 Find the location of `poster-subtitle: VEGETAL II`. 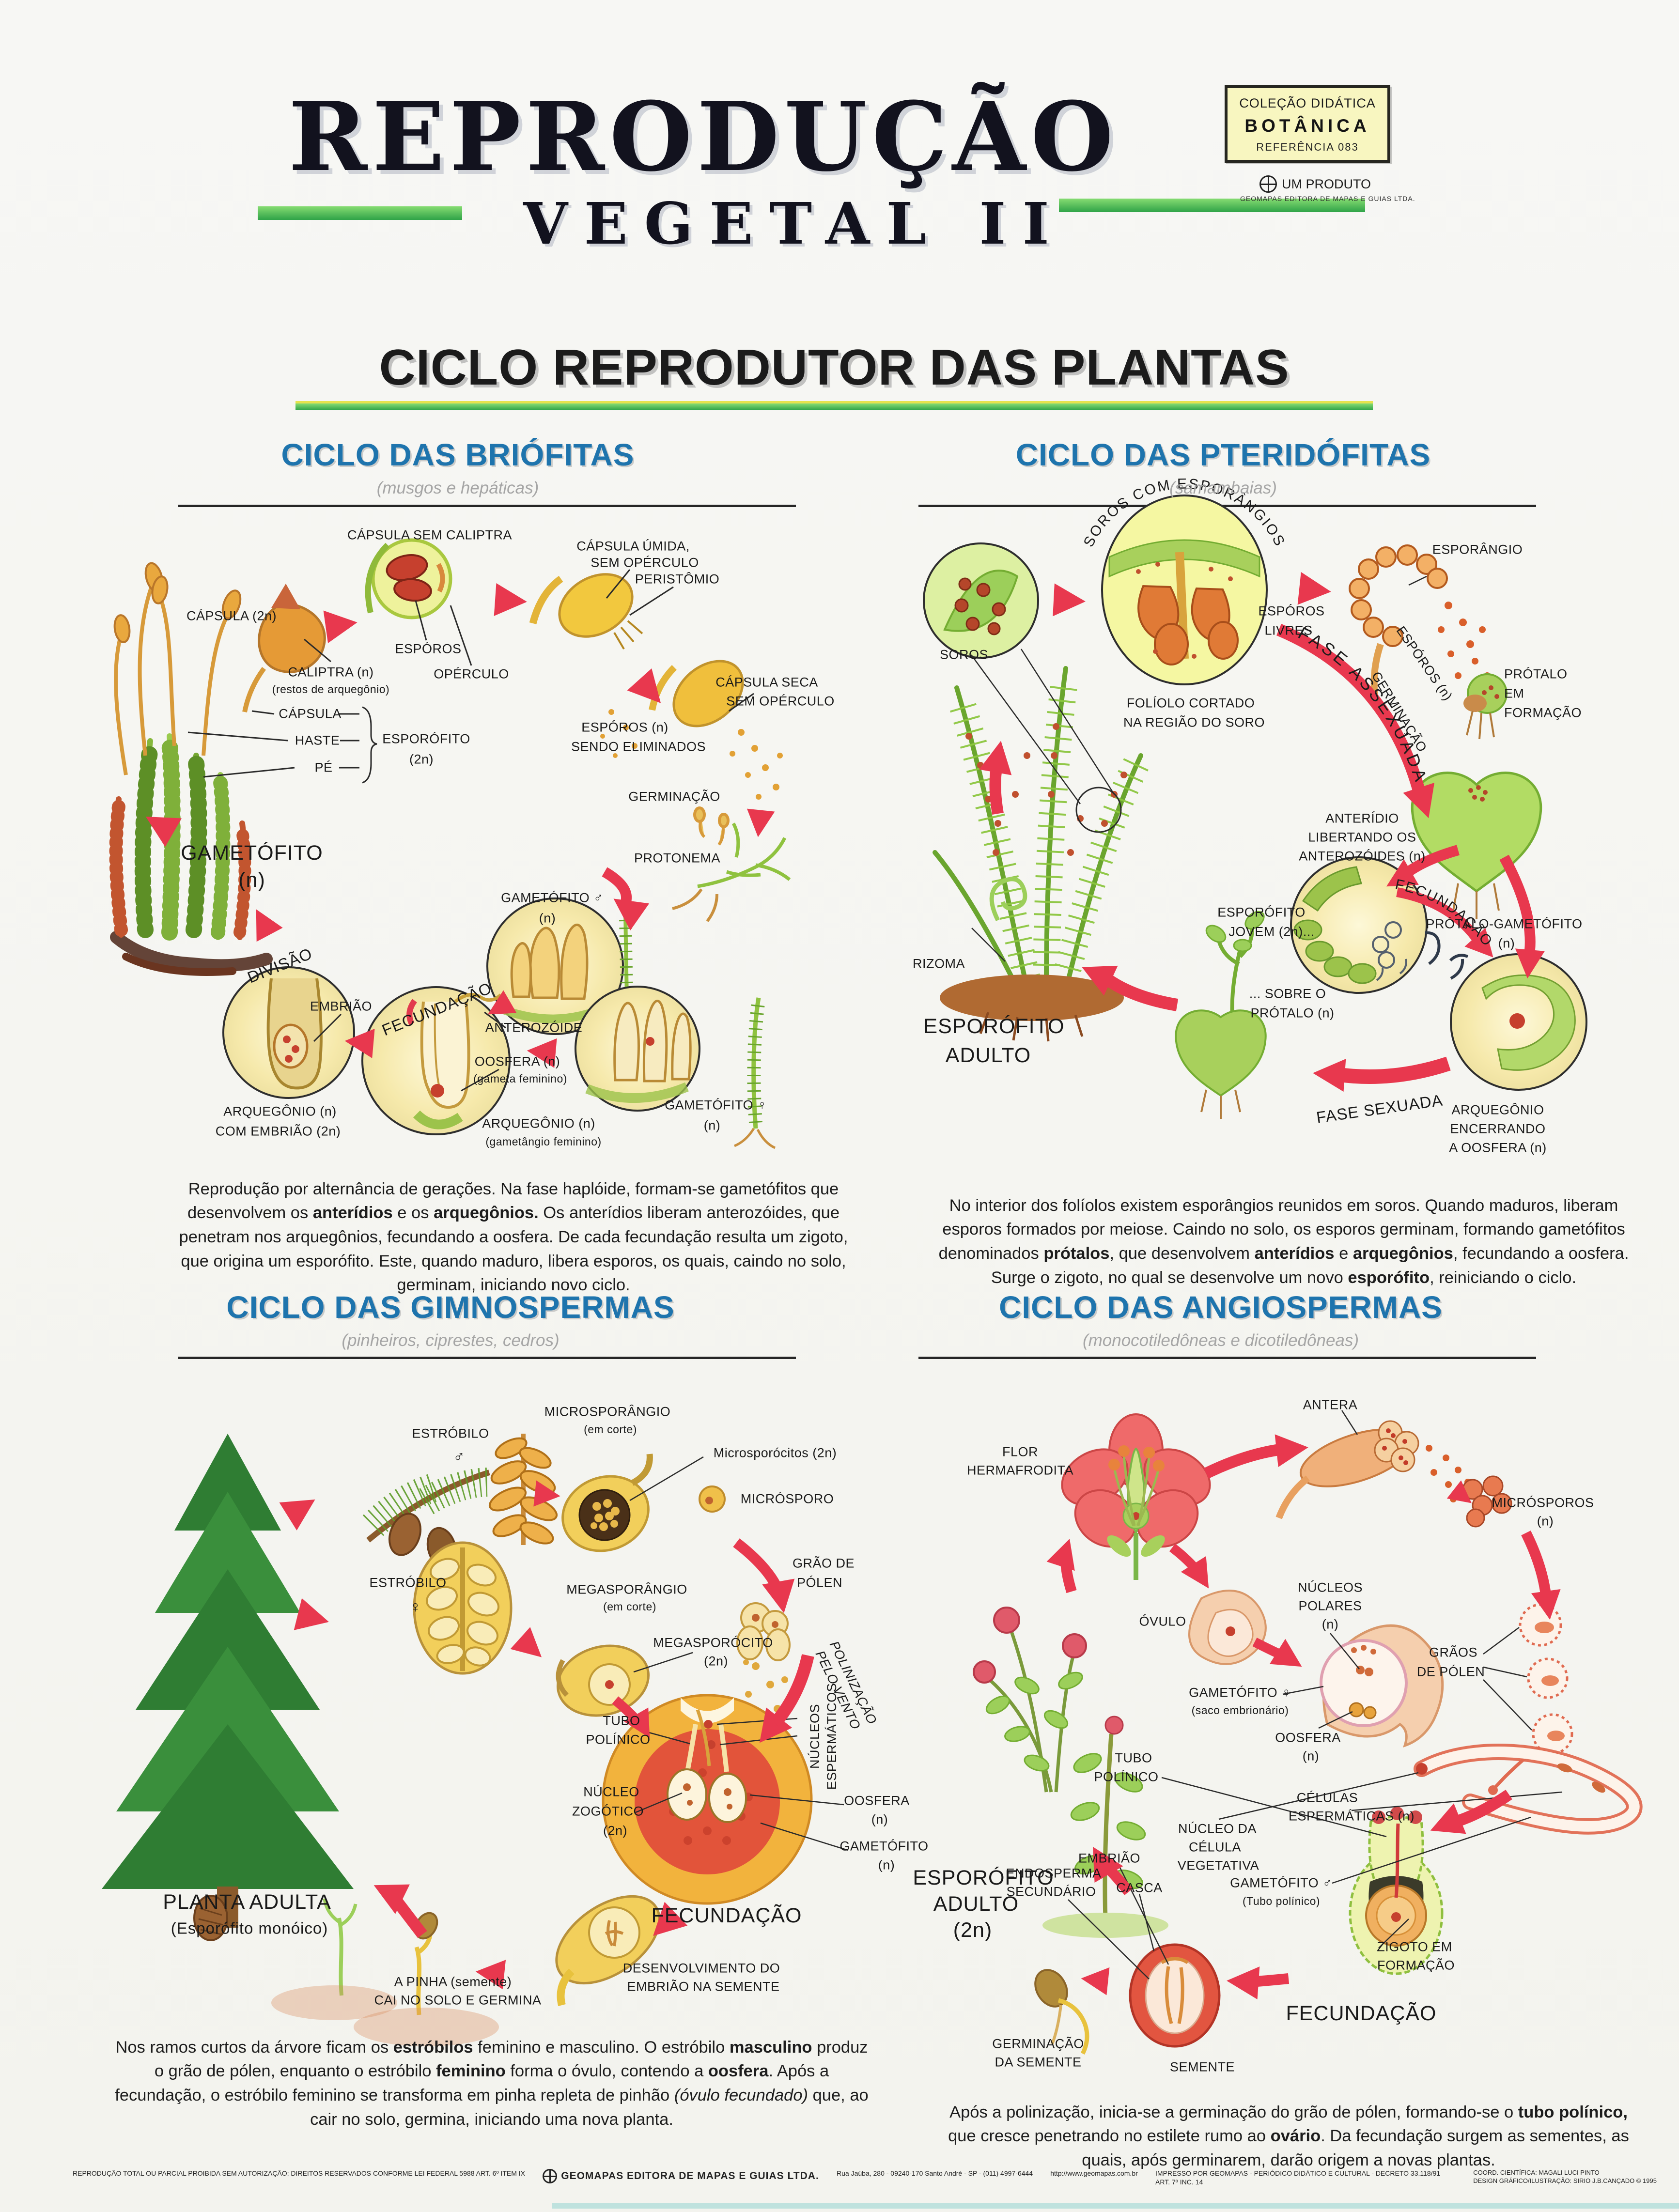

poster-subtitle: VEGETAL II is located at coordinates (794, 224).